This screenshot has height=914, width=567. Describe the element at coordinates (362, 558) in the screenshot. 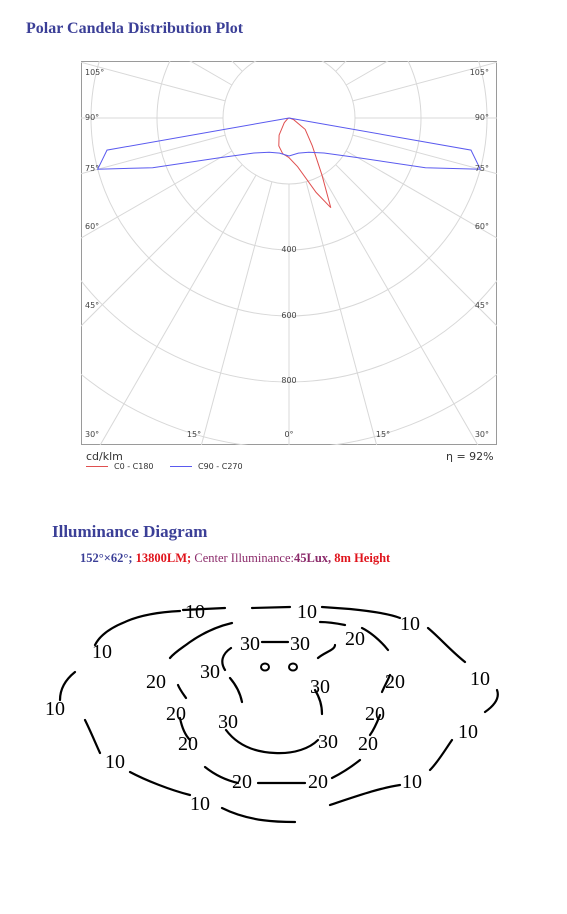

I see `mounting-height: 8m Height` at that location.